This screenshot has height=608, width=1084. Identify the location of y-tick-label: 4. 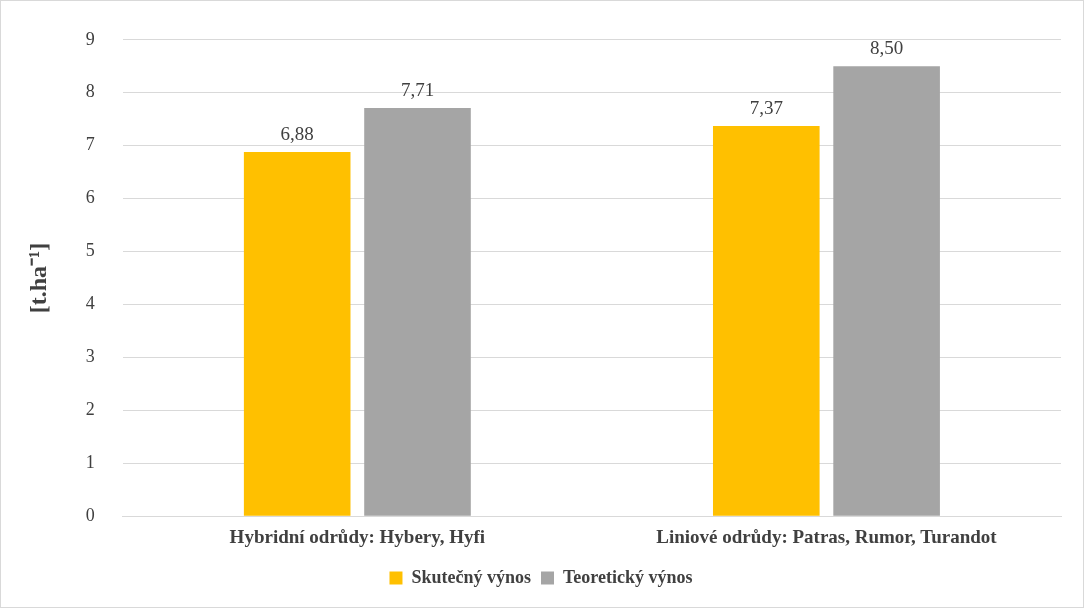
(90, 303).